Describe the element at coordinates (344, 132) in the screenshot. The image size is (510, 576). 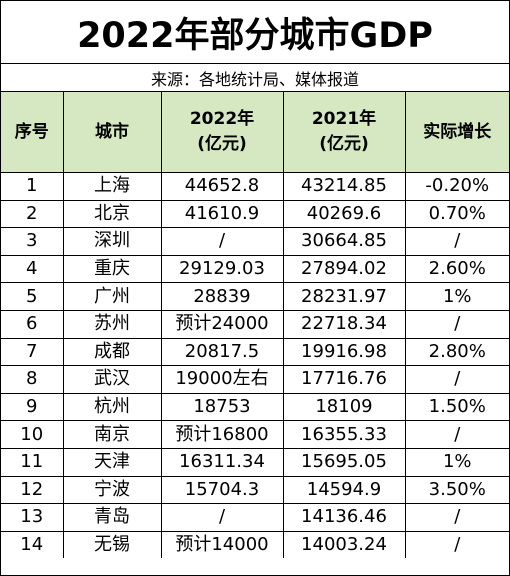
I see `header-gdp-2021: 2021年 (亿元)` at that location.